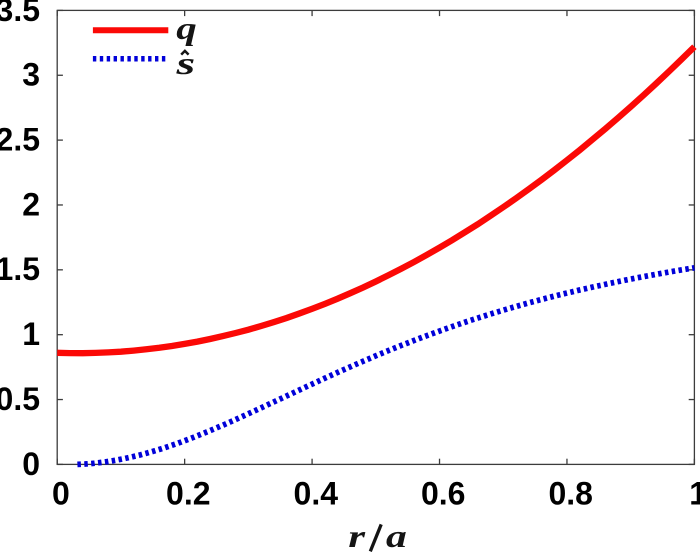 The width and height of the screenshot is (700, 556). I want to click on svg-text: 0.8, so click(570, 494).